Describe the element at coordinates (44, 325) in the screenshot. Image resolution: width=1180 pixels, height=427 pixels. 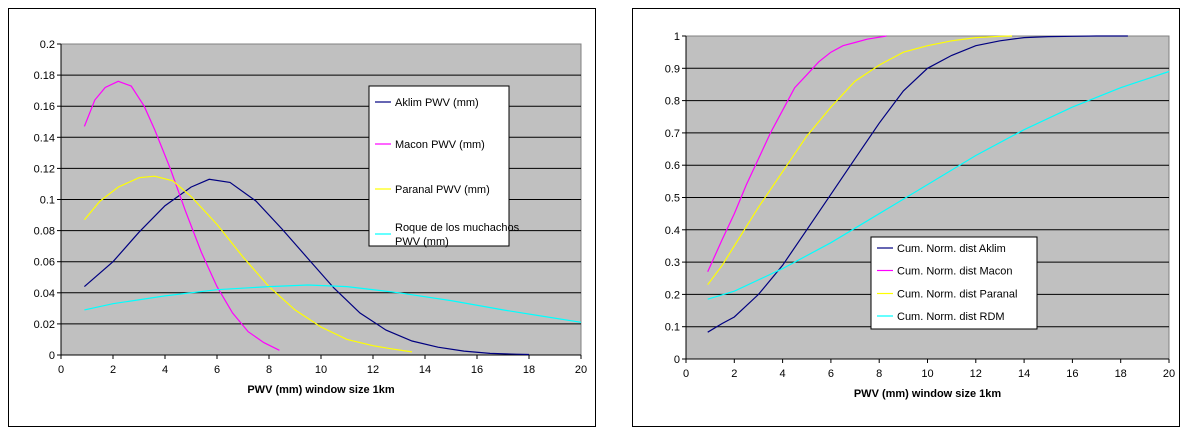
I see `y-tick-label: 0.02` at that location.